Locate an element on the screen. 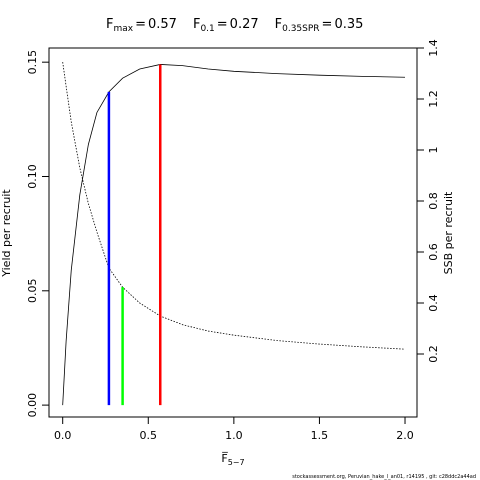 Image resolution: width=480 pixels, height=480 pixels. y-tick-label: 0.05 is located at coordinates (32, 291).